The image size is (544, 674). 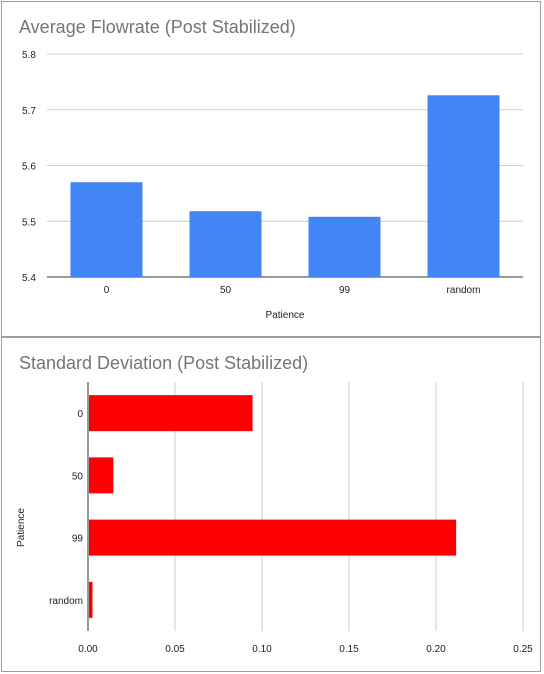 I want to click on chart-title: Standard Deviation (Post Stabilized), so click(x=164, y=363).